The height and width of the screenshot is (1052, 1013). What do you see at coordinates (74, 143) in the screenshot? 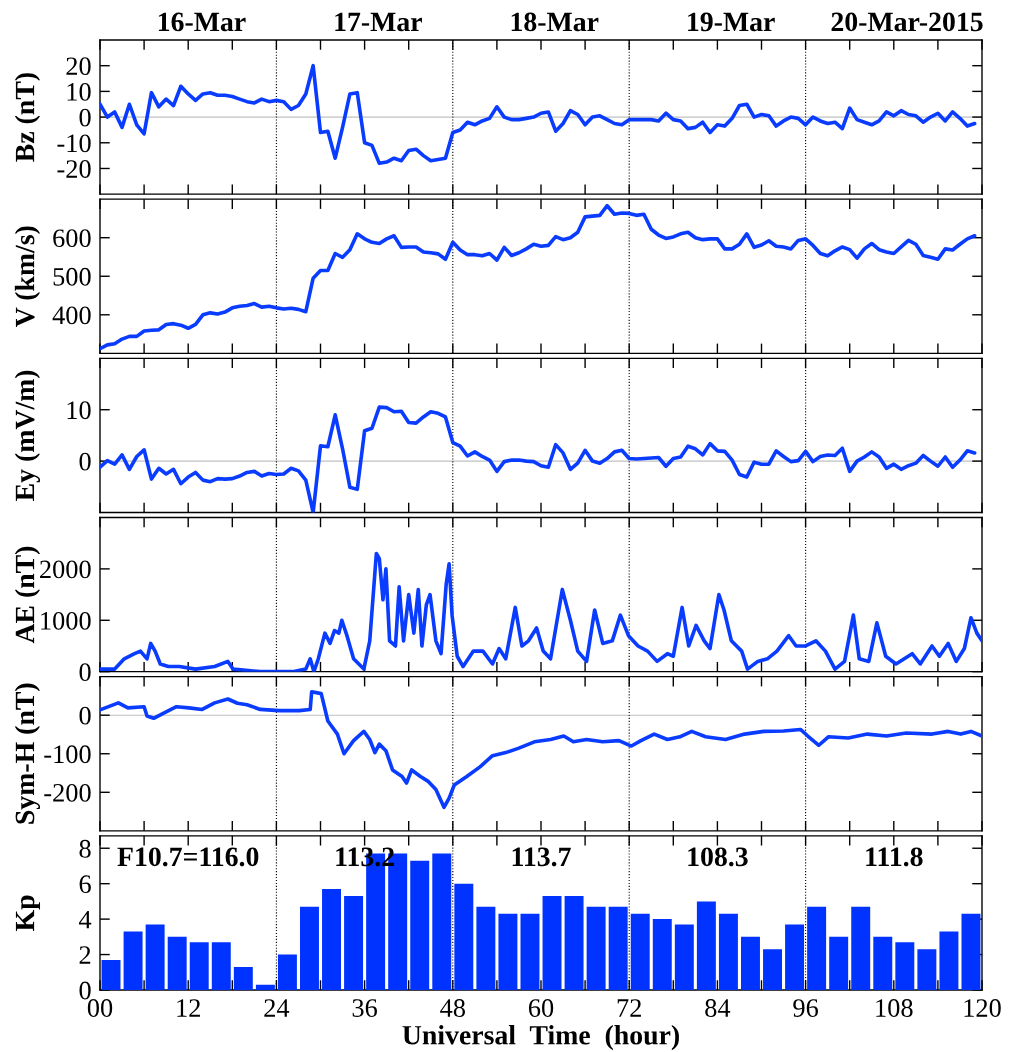
I see `y-tick-label: -10` at bounding box center [74, 143].